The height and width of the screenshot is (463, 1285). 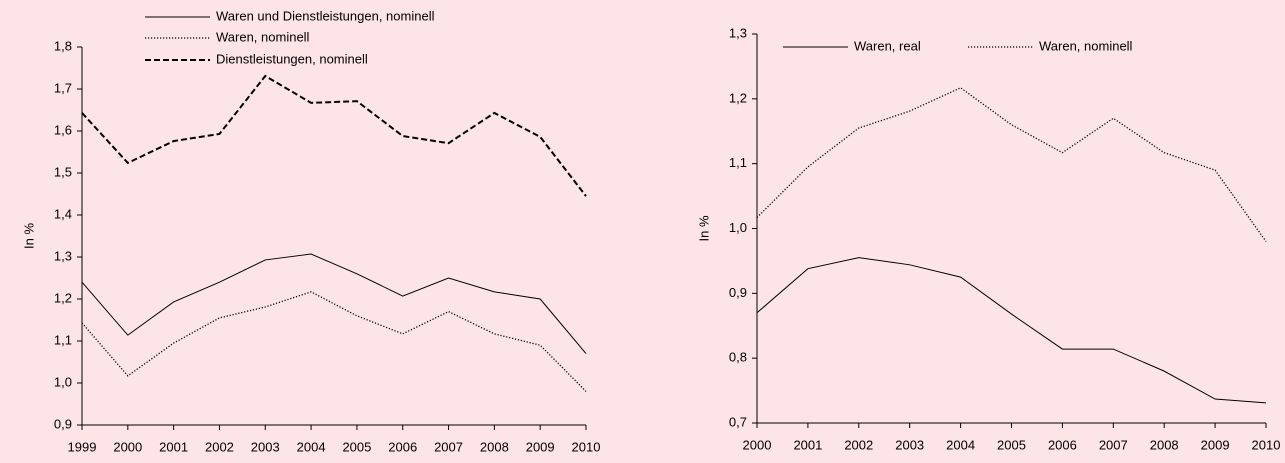 What do you see at coordinates (63, 45) in the screenshot?
I see `y-tick-label: 1,8` at bounding box center [63, 45].